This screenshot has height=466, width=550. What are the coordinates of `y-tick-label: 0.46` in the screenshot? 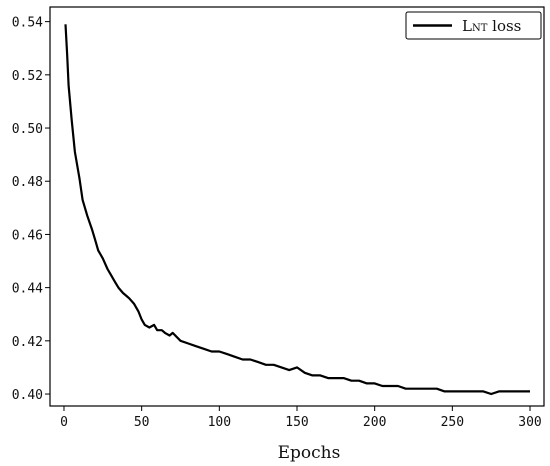 It's located at (27, 235).